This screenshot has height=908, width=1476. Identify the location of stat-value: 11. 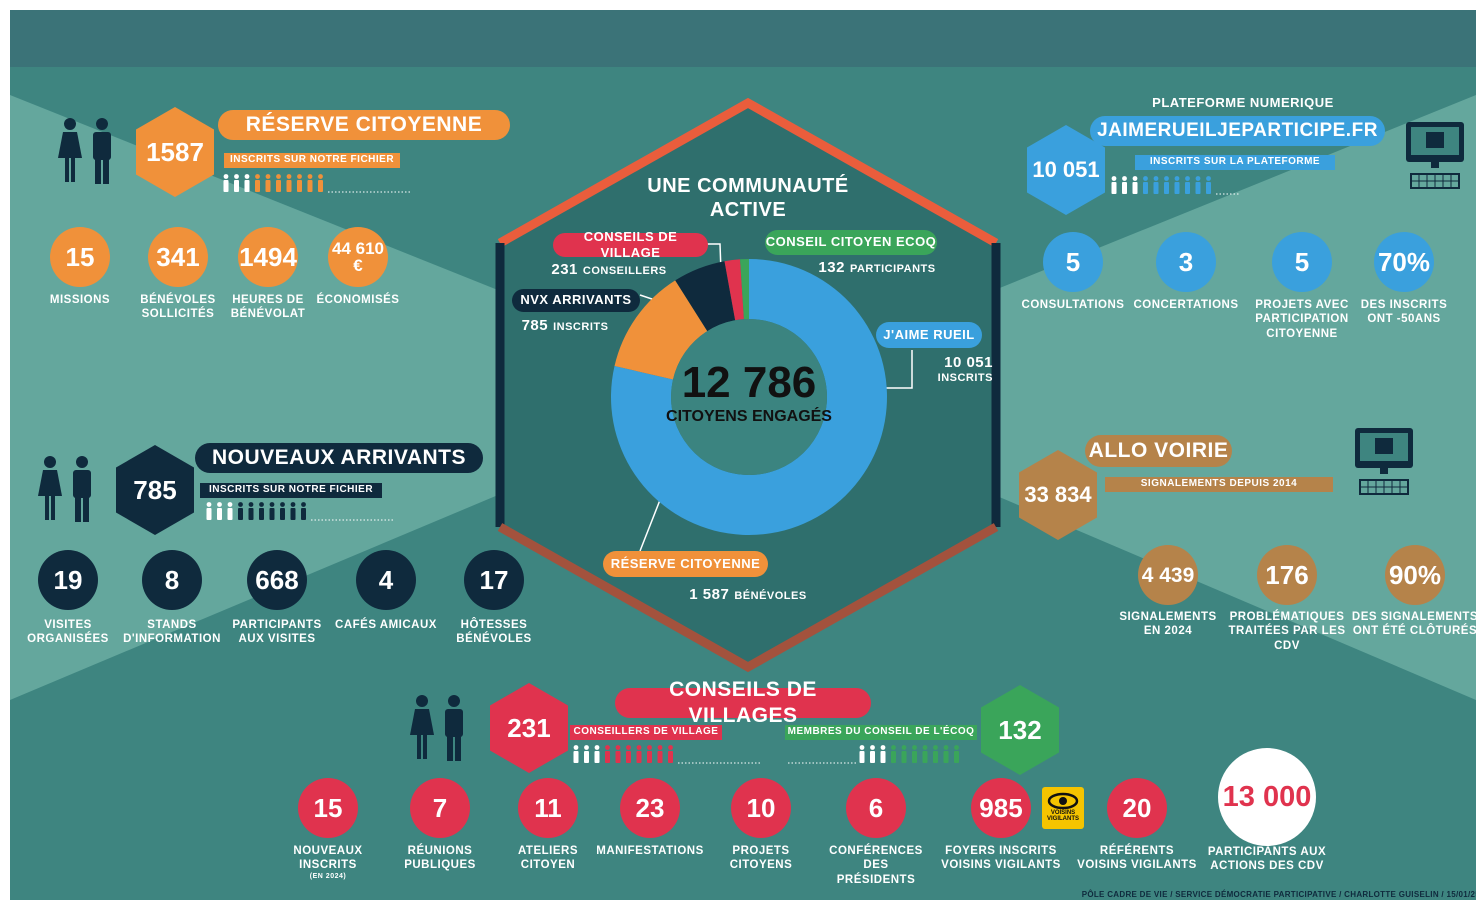
(548, 808).